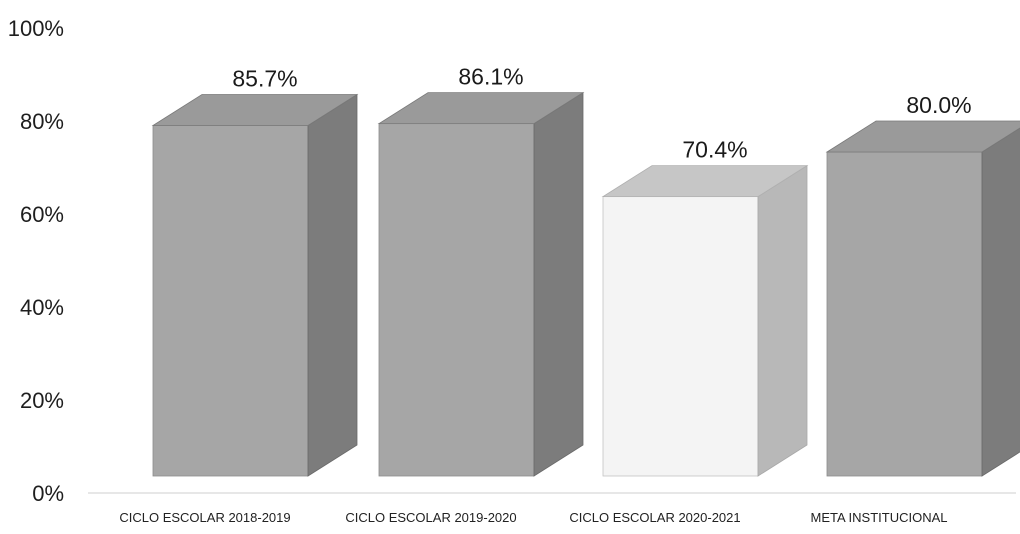 Image resolution: width=1020 pixels, height=534 pixels. Describe the element at coordinates (204, 517) in the screenshot. I see `category-label: CICLO ESCOLAR 2018-2019` at that location.